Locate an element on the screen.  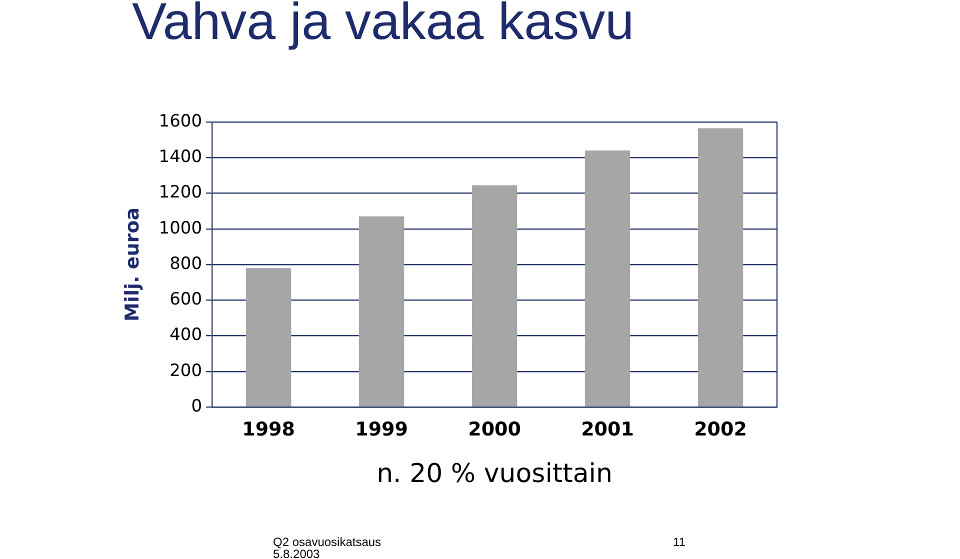
y-tick-label: 400 is located at coordinates (186, 335).